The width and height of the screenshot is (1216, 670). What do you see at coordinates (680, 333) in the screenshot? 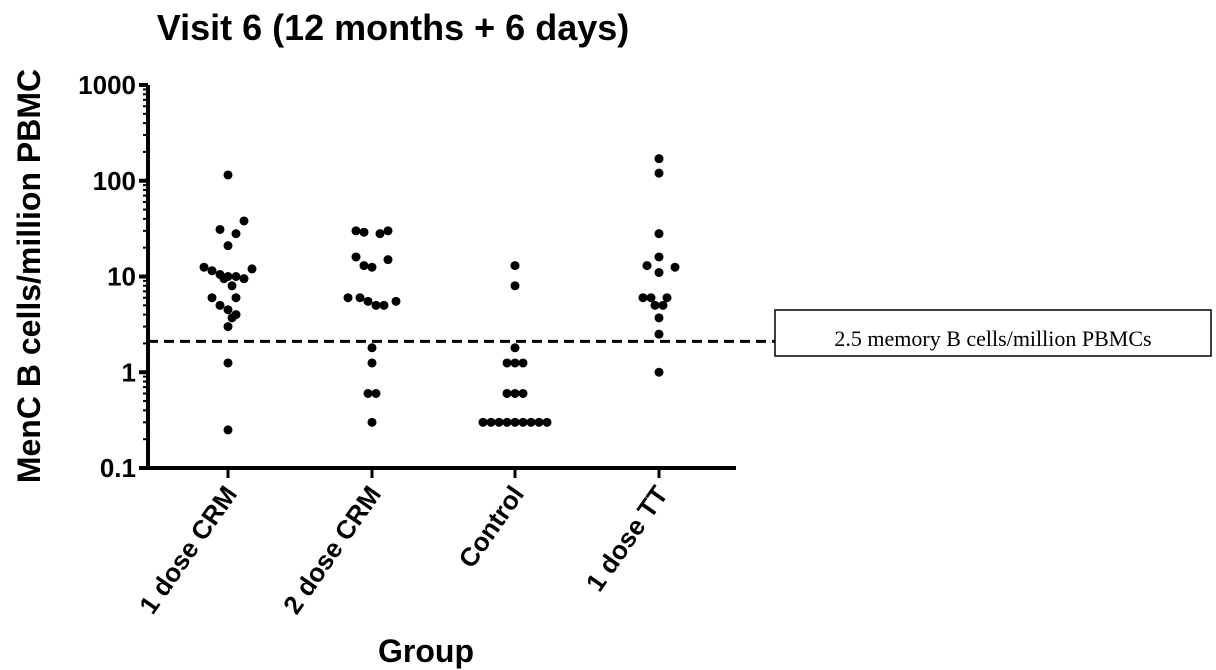
I see `reference-line-group: 2.5 memory B cells/million PBMCs` at bounding box center [680, 333].